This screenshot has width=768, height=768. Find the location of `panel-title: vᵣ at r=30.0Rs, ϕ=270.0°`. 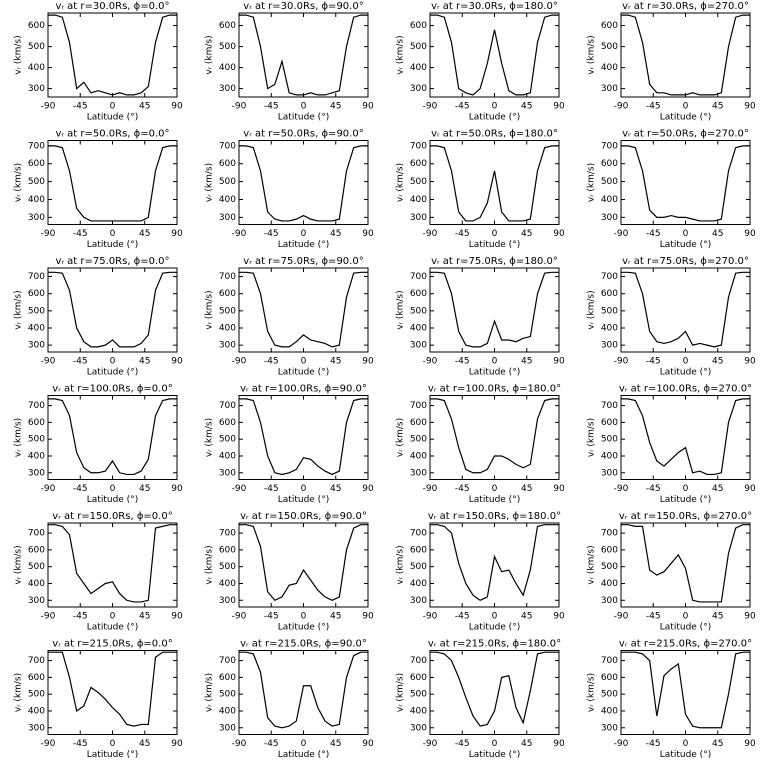

panel-title: vᵣ at r=30.0Rs, ϕ=270.0° is located at coordinates (685, 6).